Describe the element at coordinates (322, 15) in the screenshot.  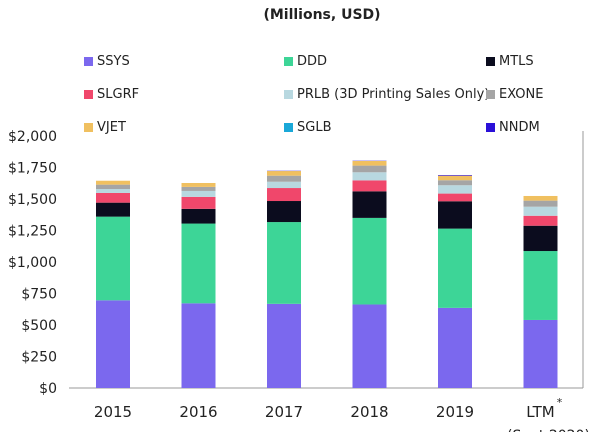
I see `chart-subtitle: (Millions, USD)` at that location.